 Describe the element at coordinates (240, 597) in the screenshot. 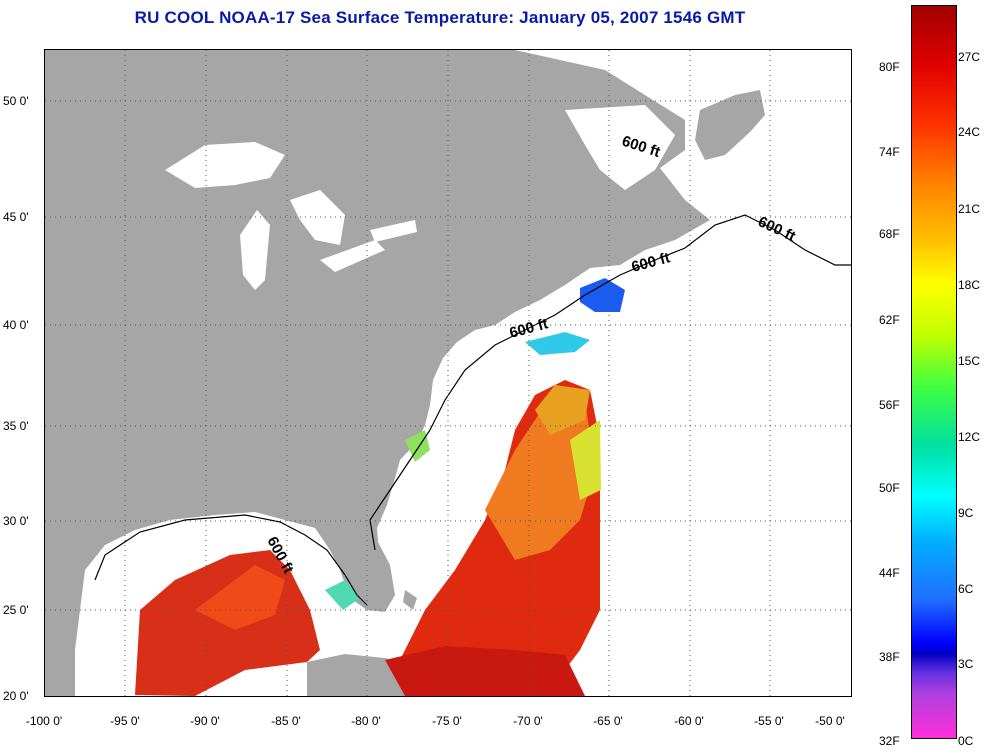

I see `loop-current` at that location.